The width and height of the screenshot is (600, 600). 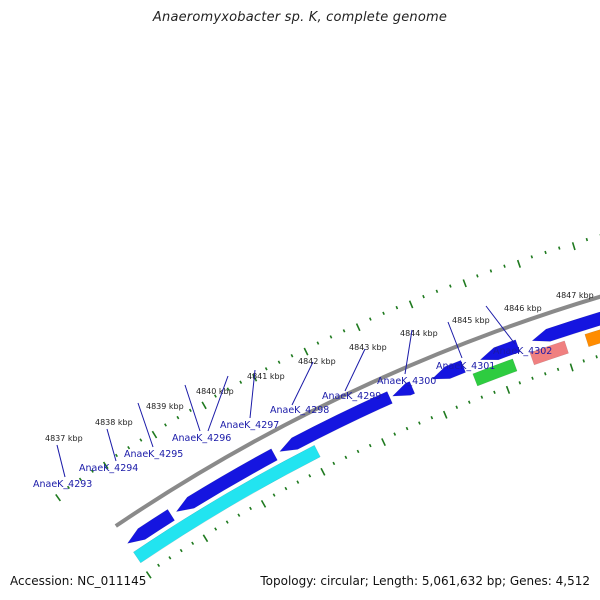 What do you see at coordinates (575, 295) in the screenshot?
I see `scale-label: 4847 kbp` at bounding box center [575, 295].